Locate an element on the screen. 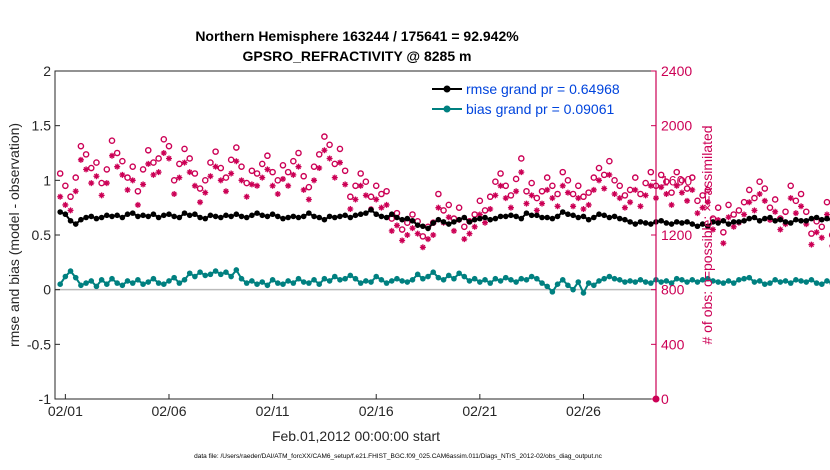 Image resolution: width=830 pixels, height=470 pixels. y-axis-label-left: rmse and bias (model - observation) is located at coordinates (14, 235).